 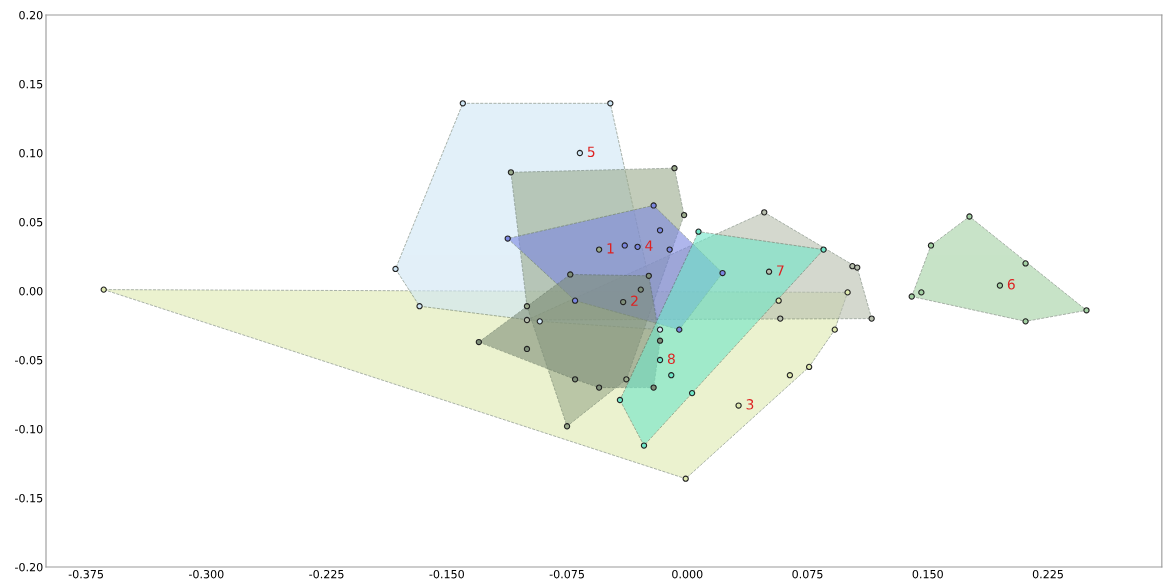 What do you see at coordinates (29, 429) in the screenshot?
I see `y-tick-label: -0.10` at bounding box center [29, 429].